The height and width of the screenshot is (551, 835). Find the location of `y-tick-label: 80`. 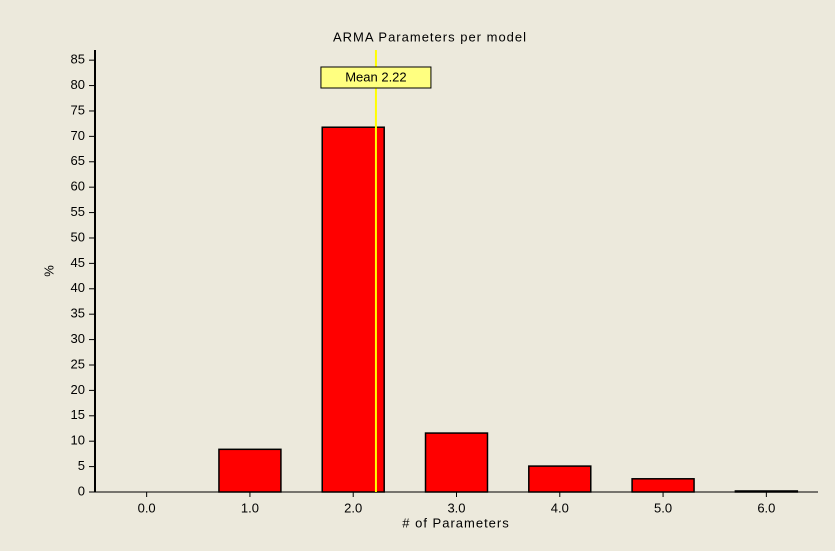

y-tick-label: 80 is located at coordinates (78, 84).